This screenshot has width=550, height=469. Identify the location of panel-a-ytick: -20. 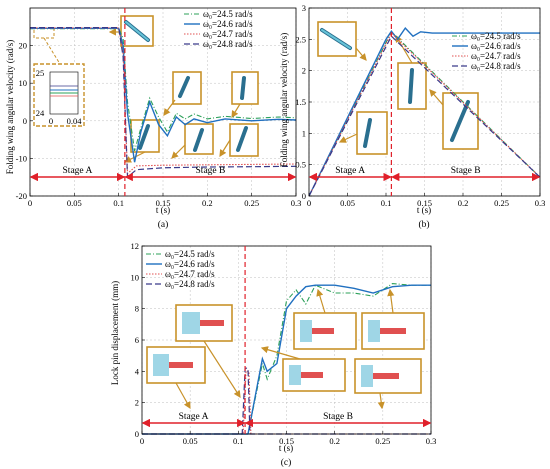
(21, 196).